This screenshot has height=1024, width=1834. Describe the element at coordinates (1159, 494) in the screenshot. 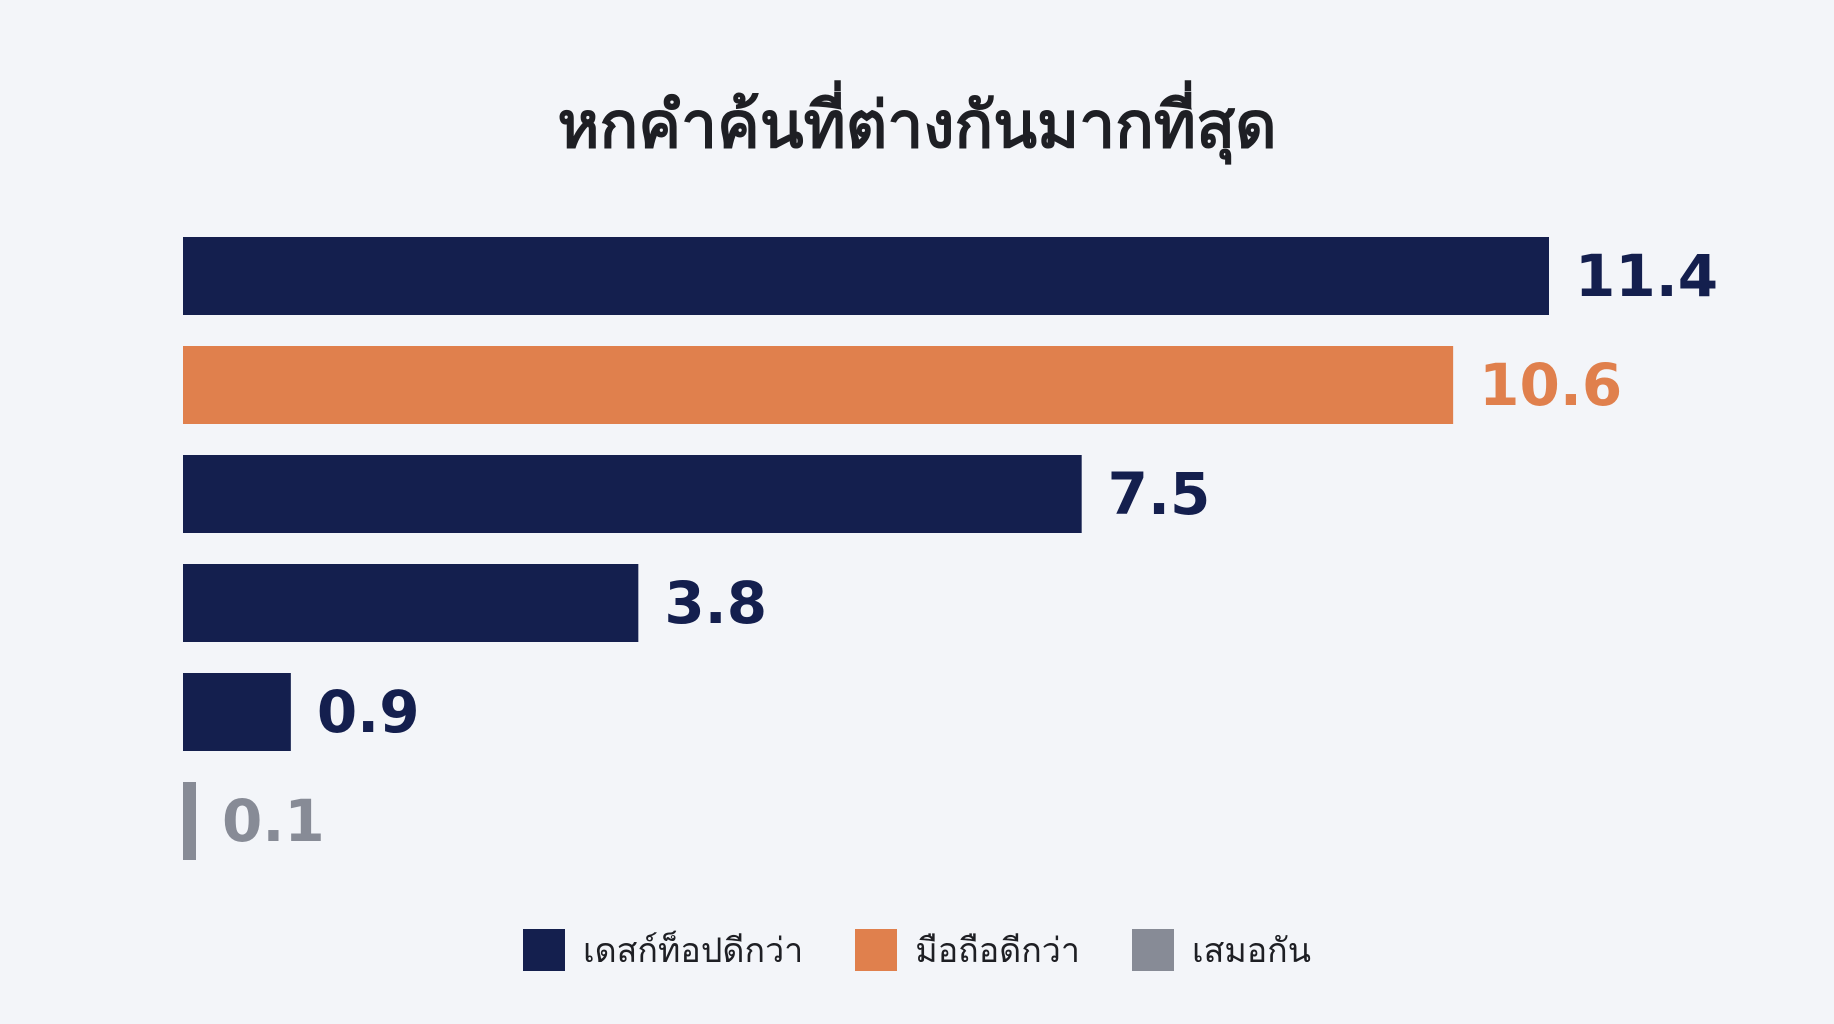

I see `bar-value-label-2: 7.5` at that location.